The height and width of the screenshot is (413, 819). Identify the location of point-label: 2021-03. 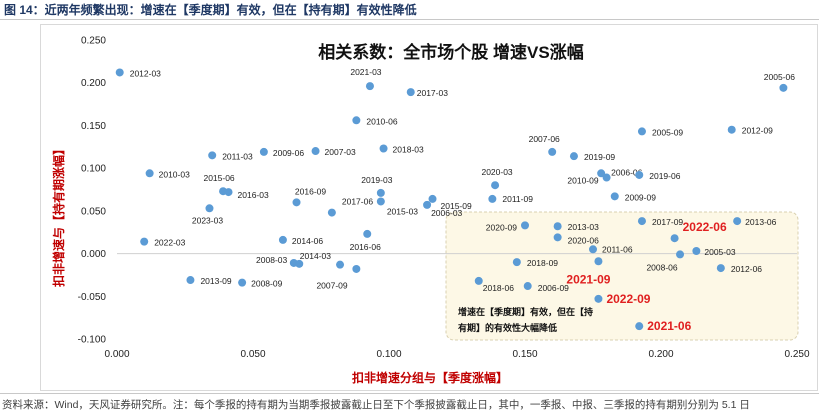
(365, 72).